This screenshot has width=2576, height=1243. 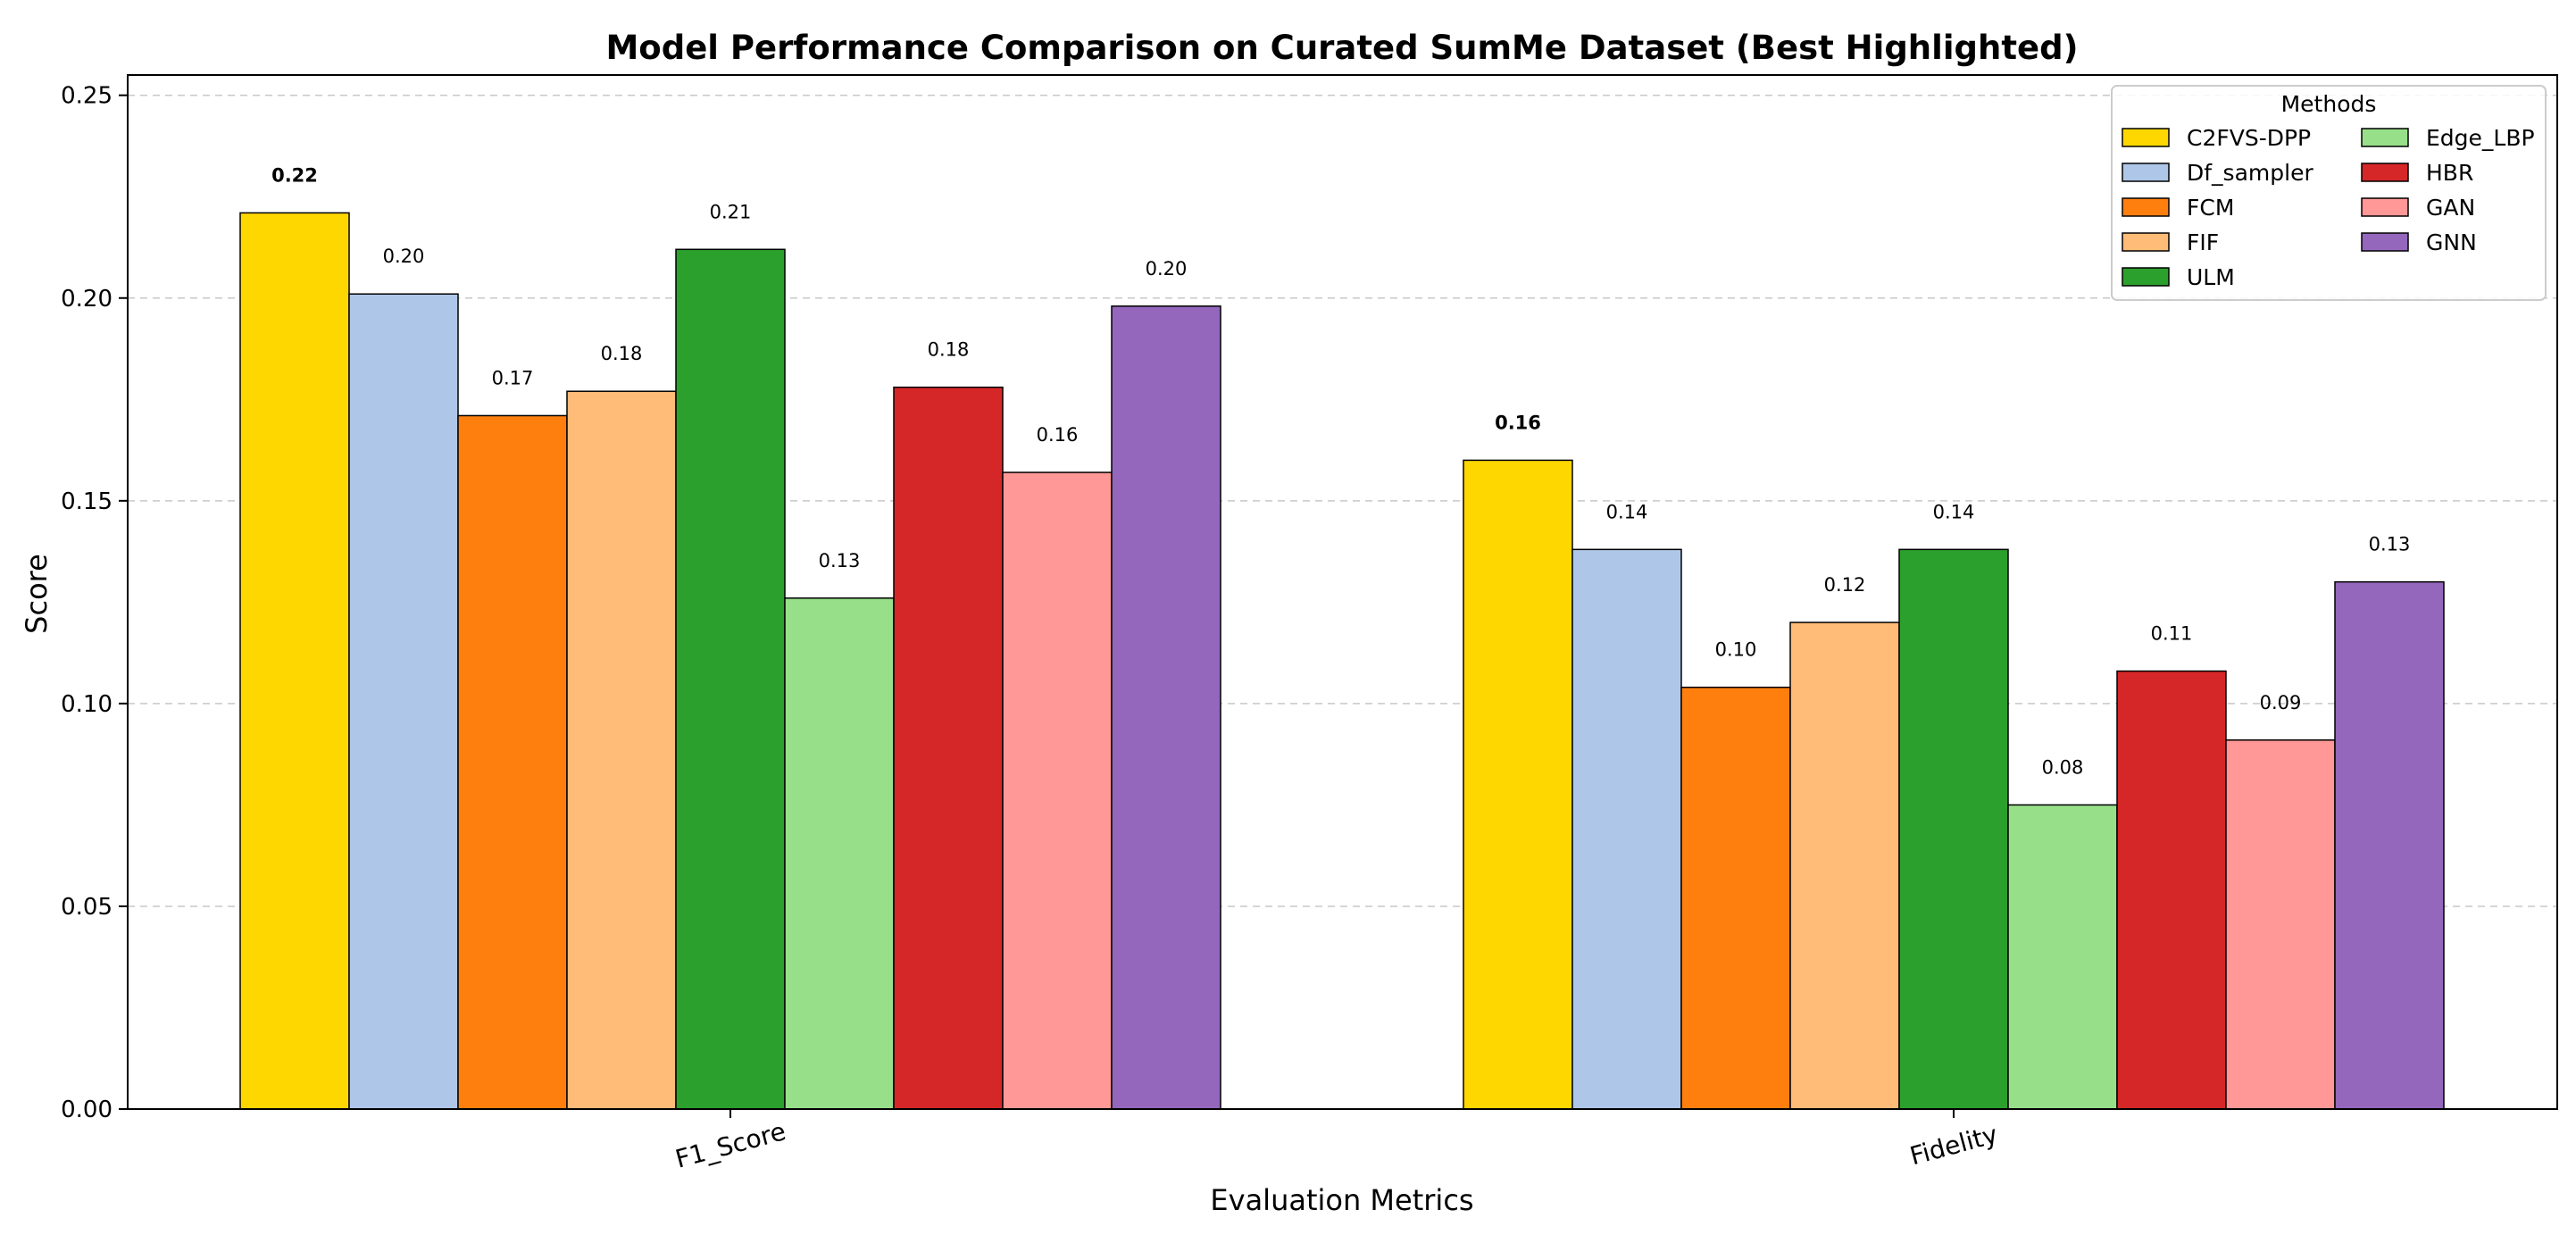 What do you see at coordinates (2385, 137) in the screenshot?
I see `legend-swatch-edge-lbp` at bounding box center [2385, 137].